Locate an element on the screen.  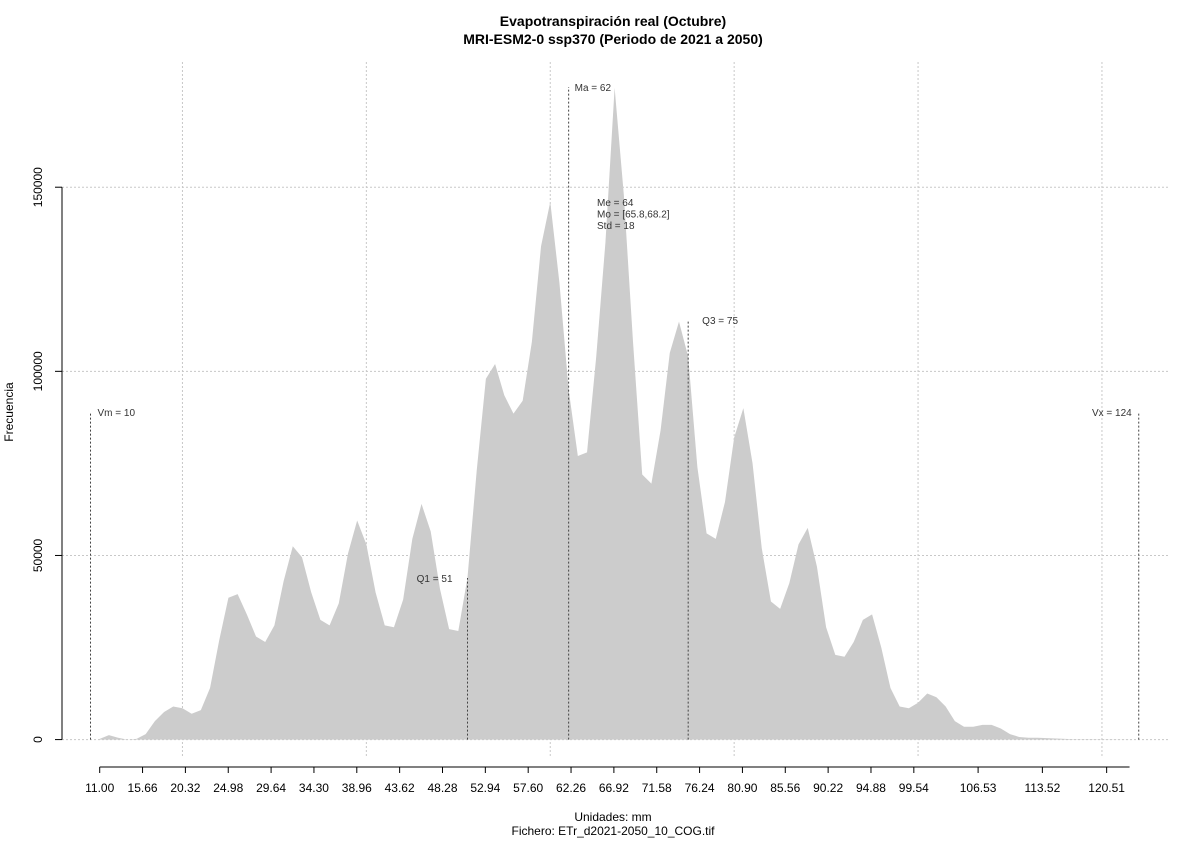
y-axis-label: Frecuencia is located at coordinates (9, 412).